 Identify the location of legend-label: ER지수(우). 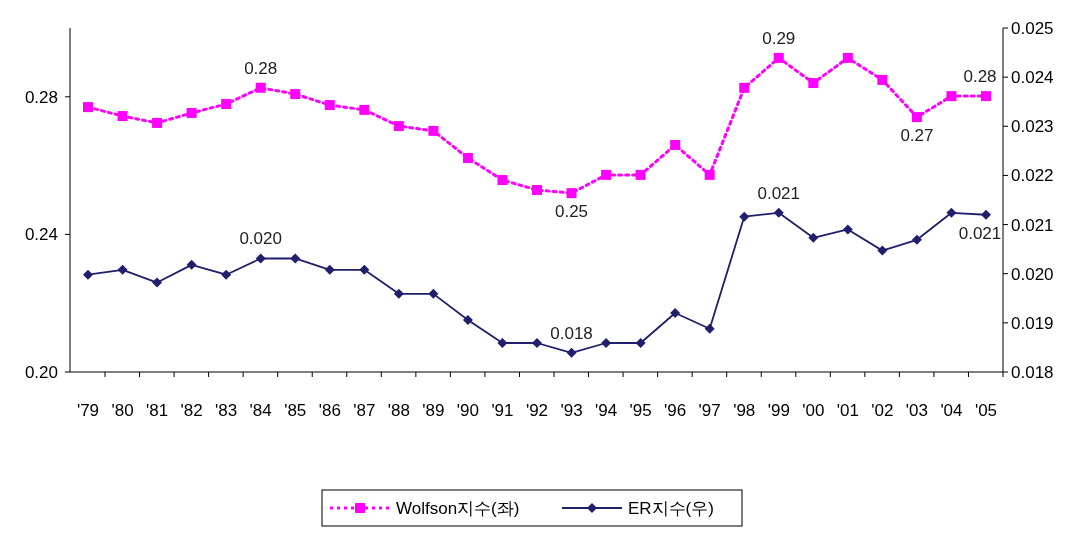
(671, 508).